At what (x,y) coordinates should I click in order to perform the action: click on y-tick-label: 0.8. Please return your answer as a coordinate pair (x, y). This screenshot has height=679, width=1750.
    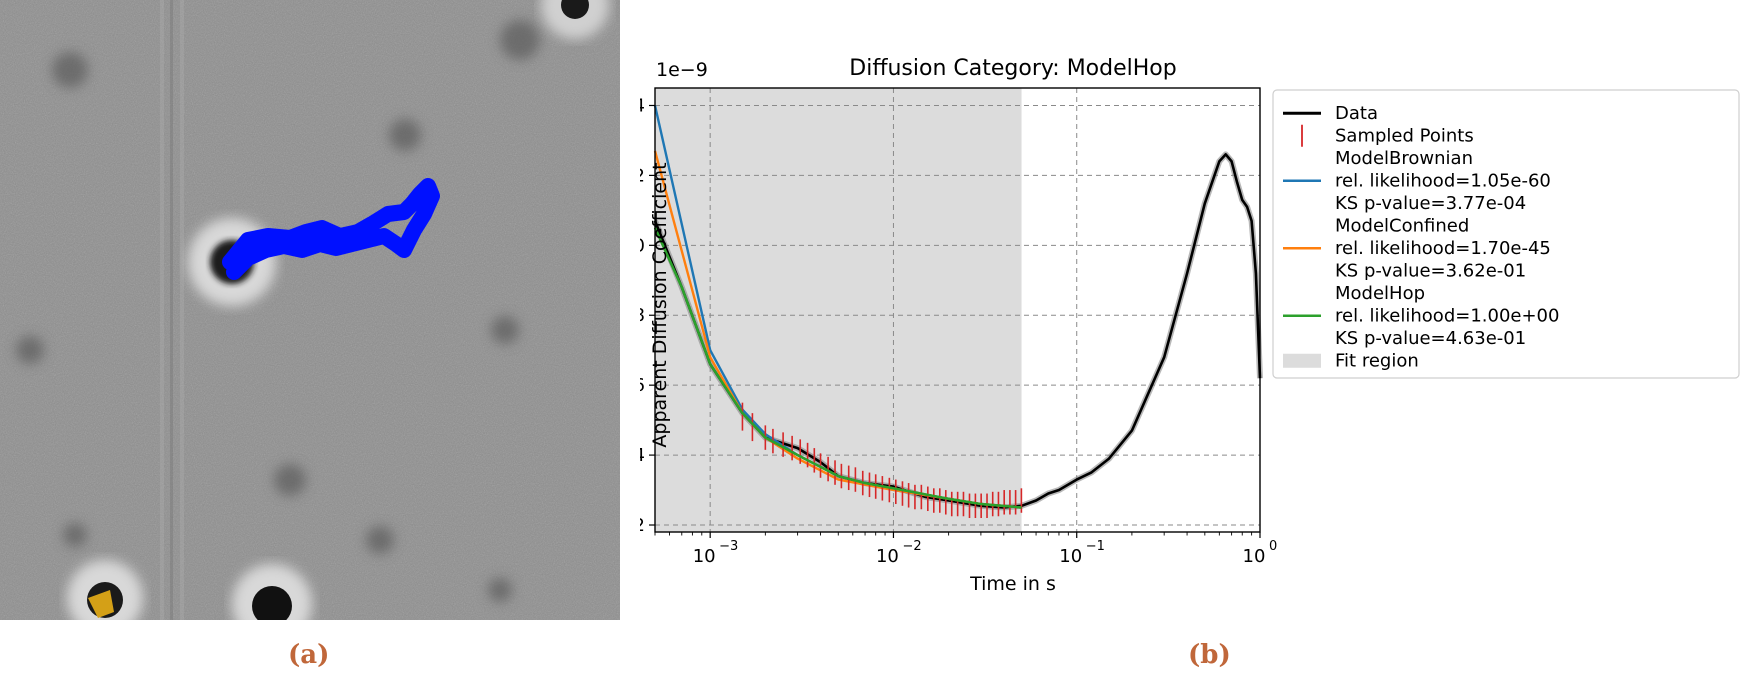
    Looking at the image, I should click on (642, 315).